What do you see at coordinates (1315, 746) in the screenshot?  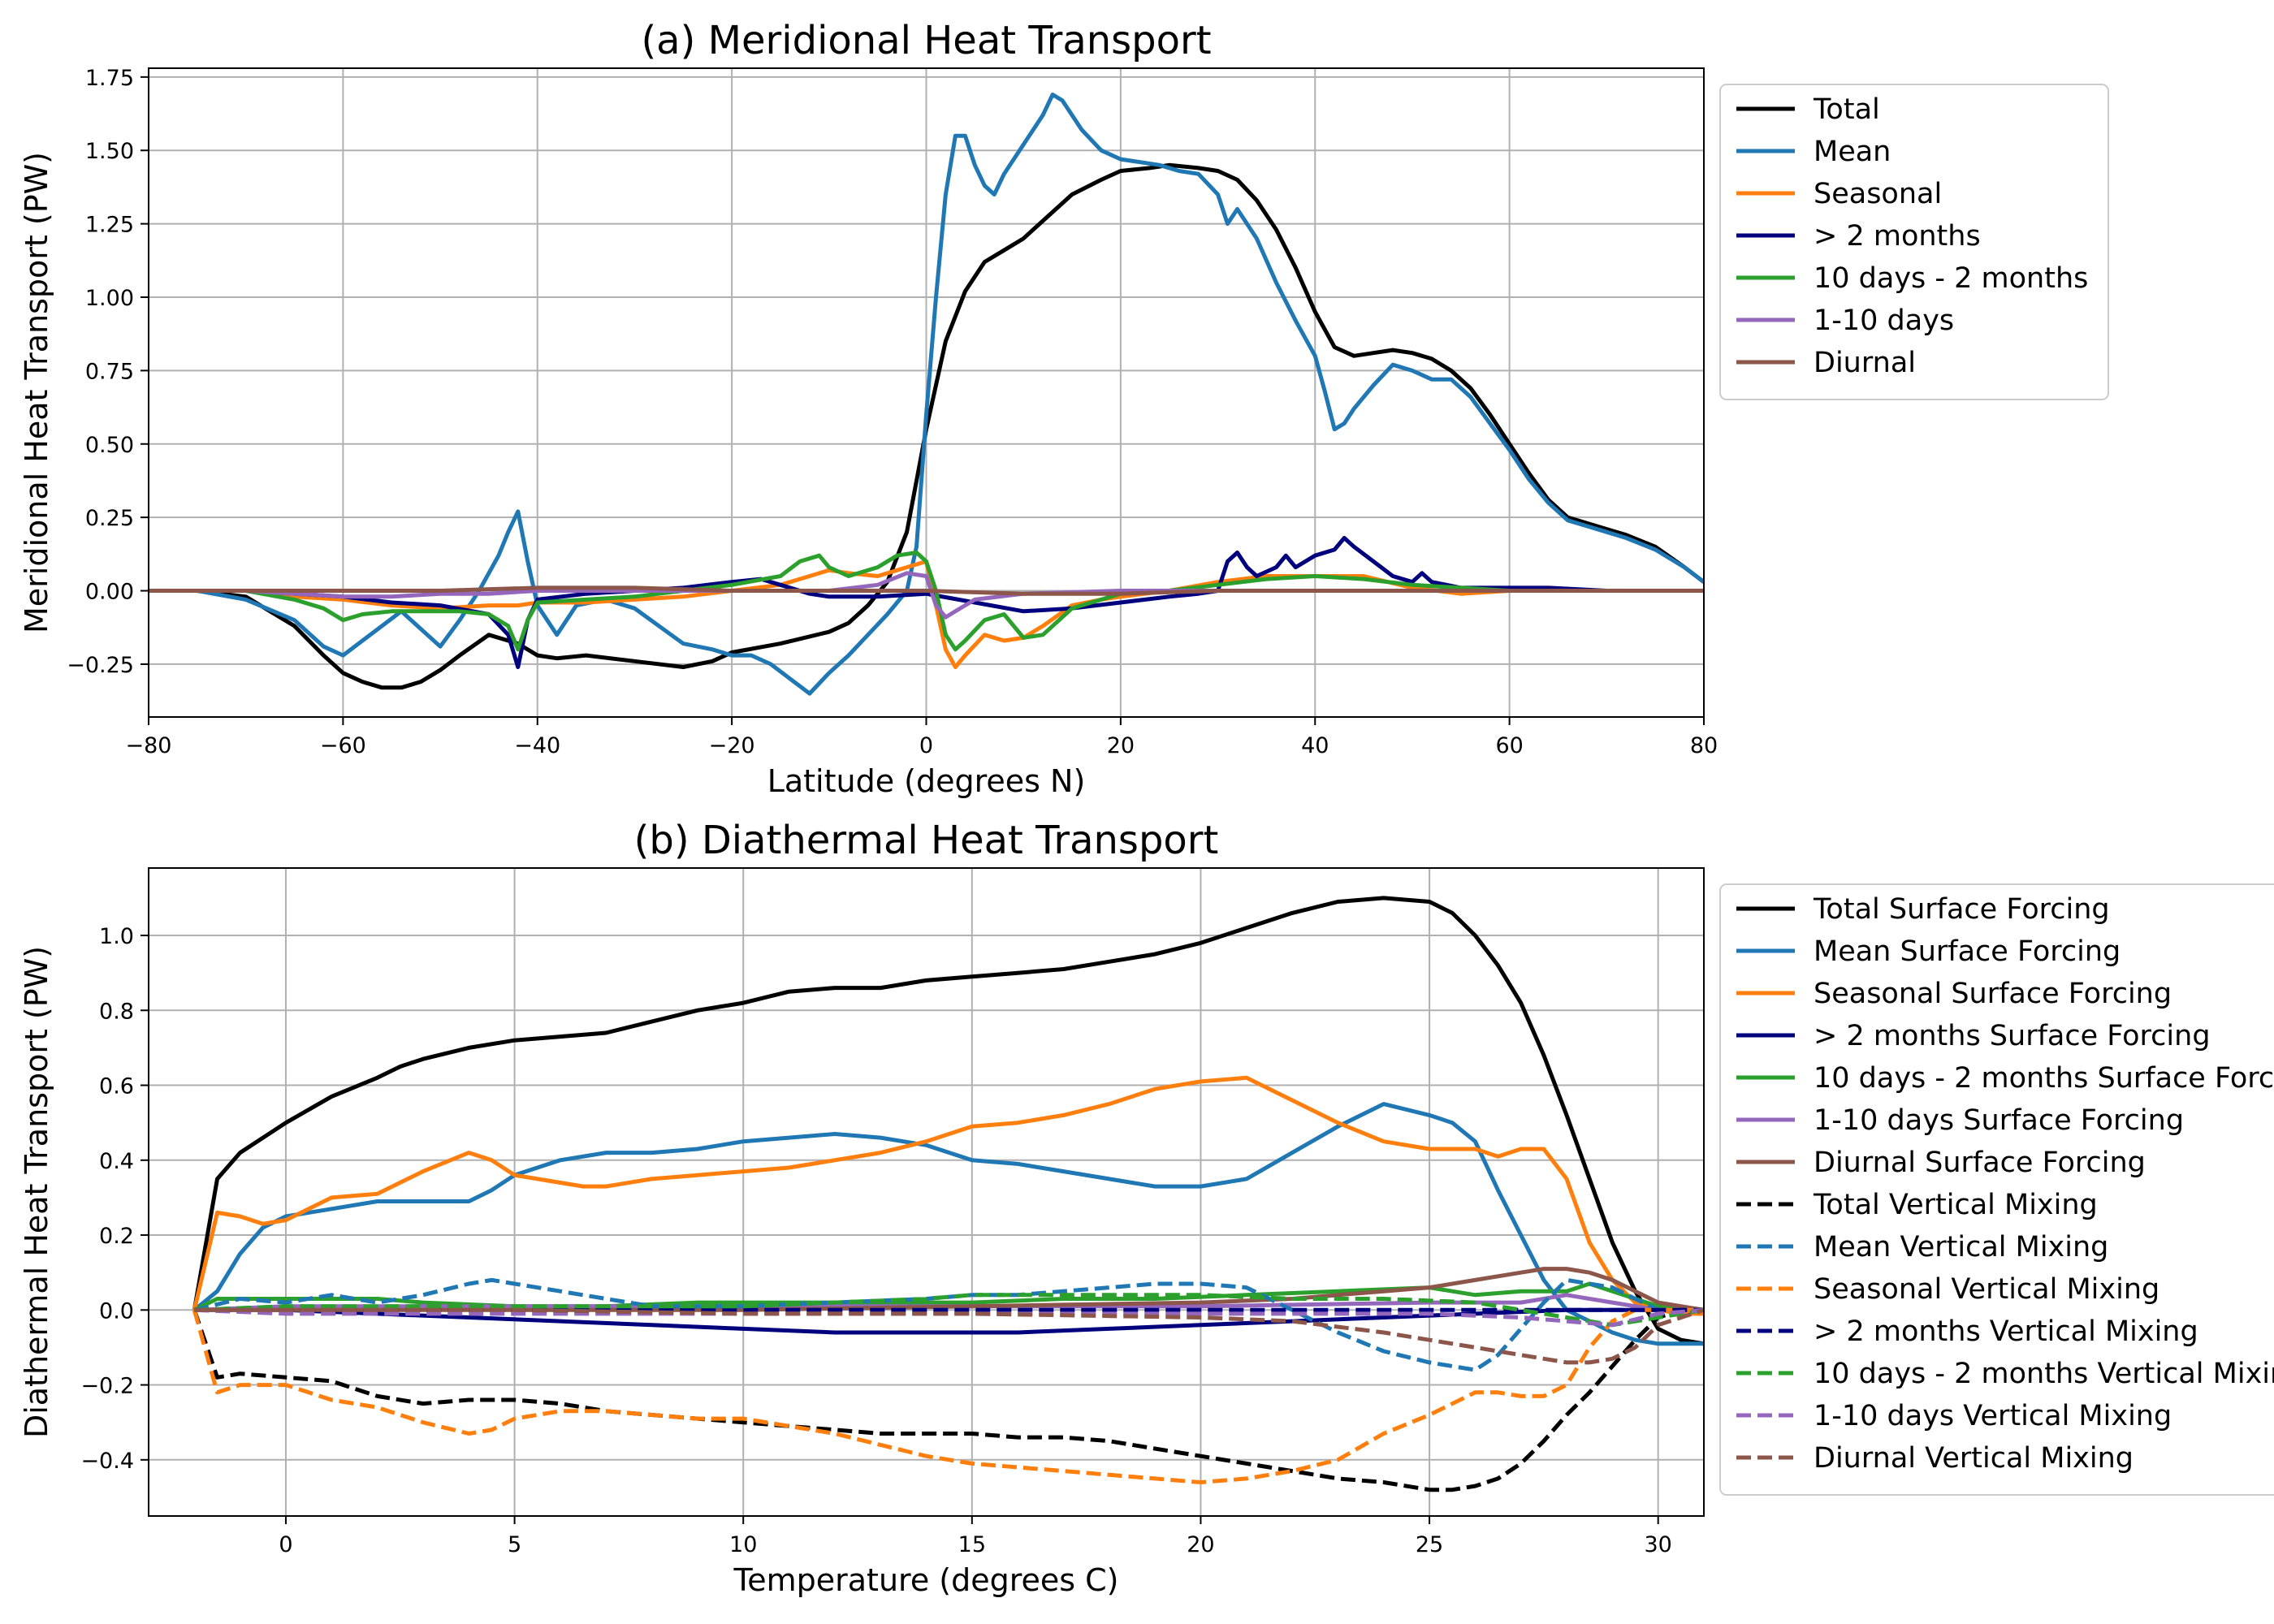 I see `x-tick-label: 40` at bounding box center [1315, 746].